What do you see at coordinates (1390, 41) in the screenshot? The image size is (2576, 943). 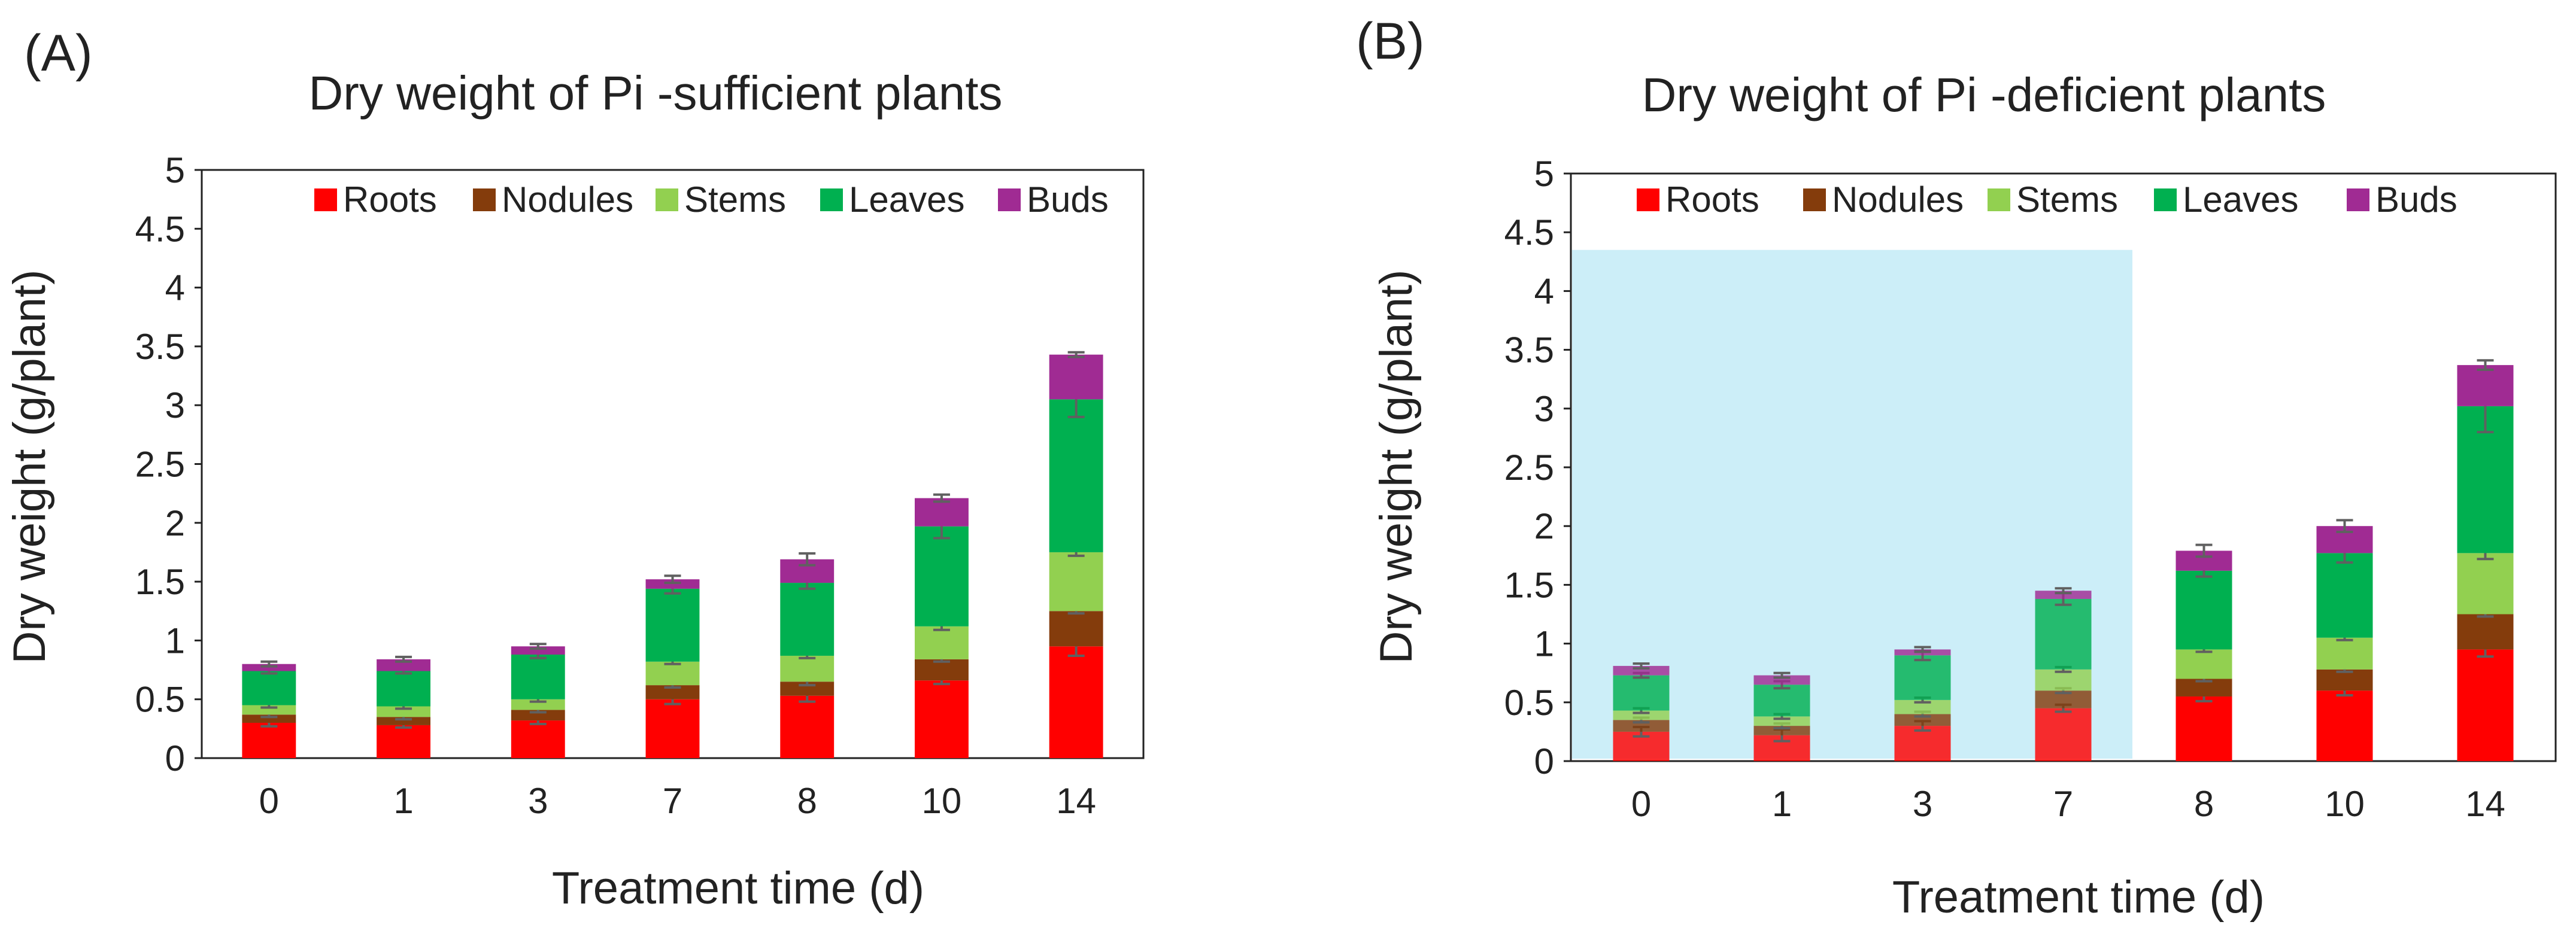 I see `panel-letter: (B)` at bounding box center [1390, 41].